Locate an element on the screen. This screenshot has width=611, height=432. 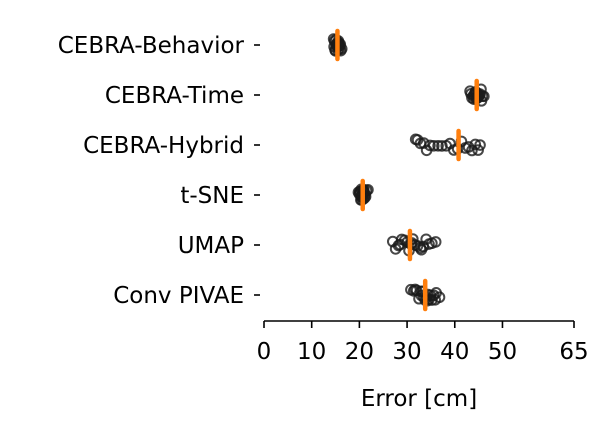
x-tick-label: 65 is located at coordinates (573, 352).